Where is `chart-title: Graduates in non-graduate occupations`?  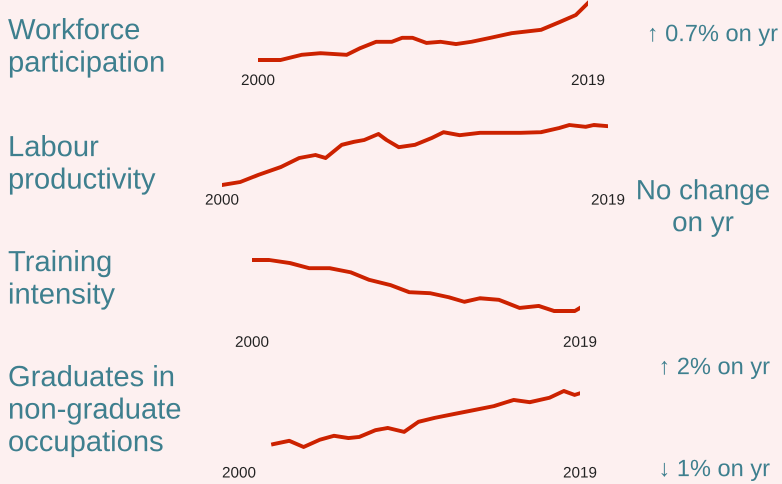 chart-title: Graduates in non-graduate occupations is located at coordinates (94, 411).